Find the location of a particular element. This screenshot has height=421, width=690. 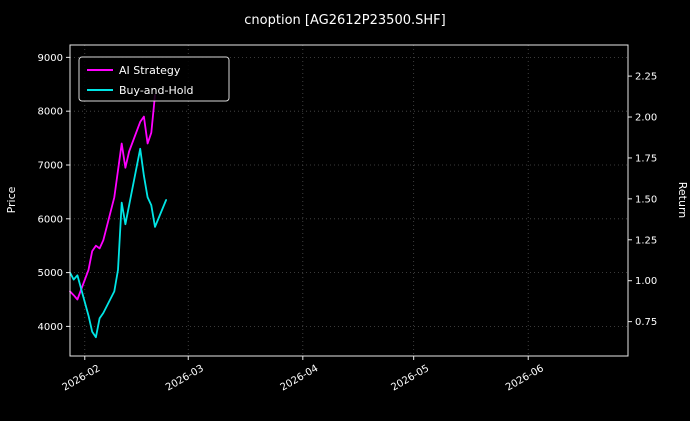

legend-box is located at coordinates (154, 79).